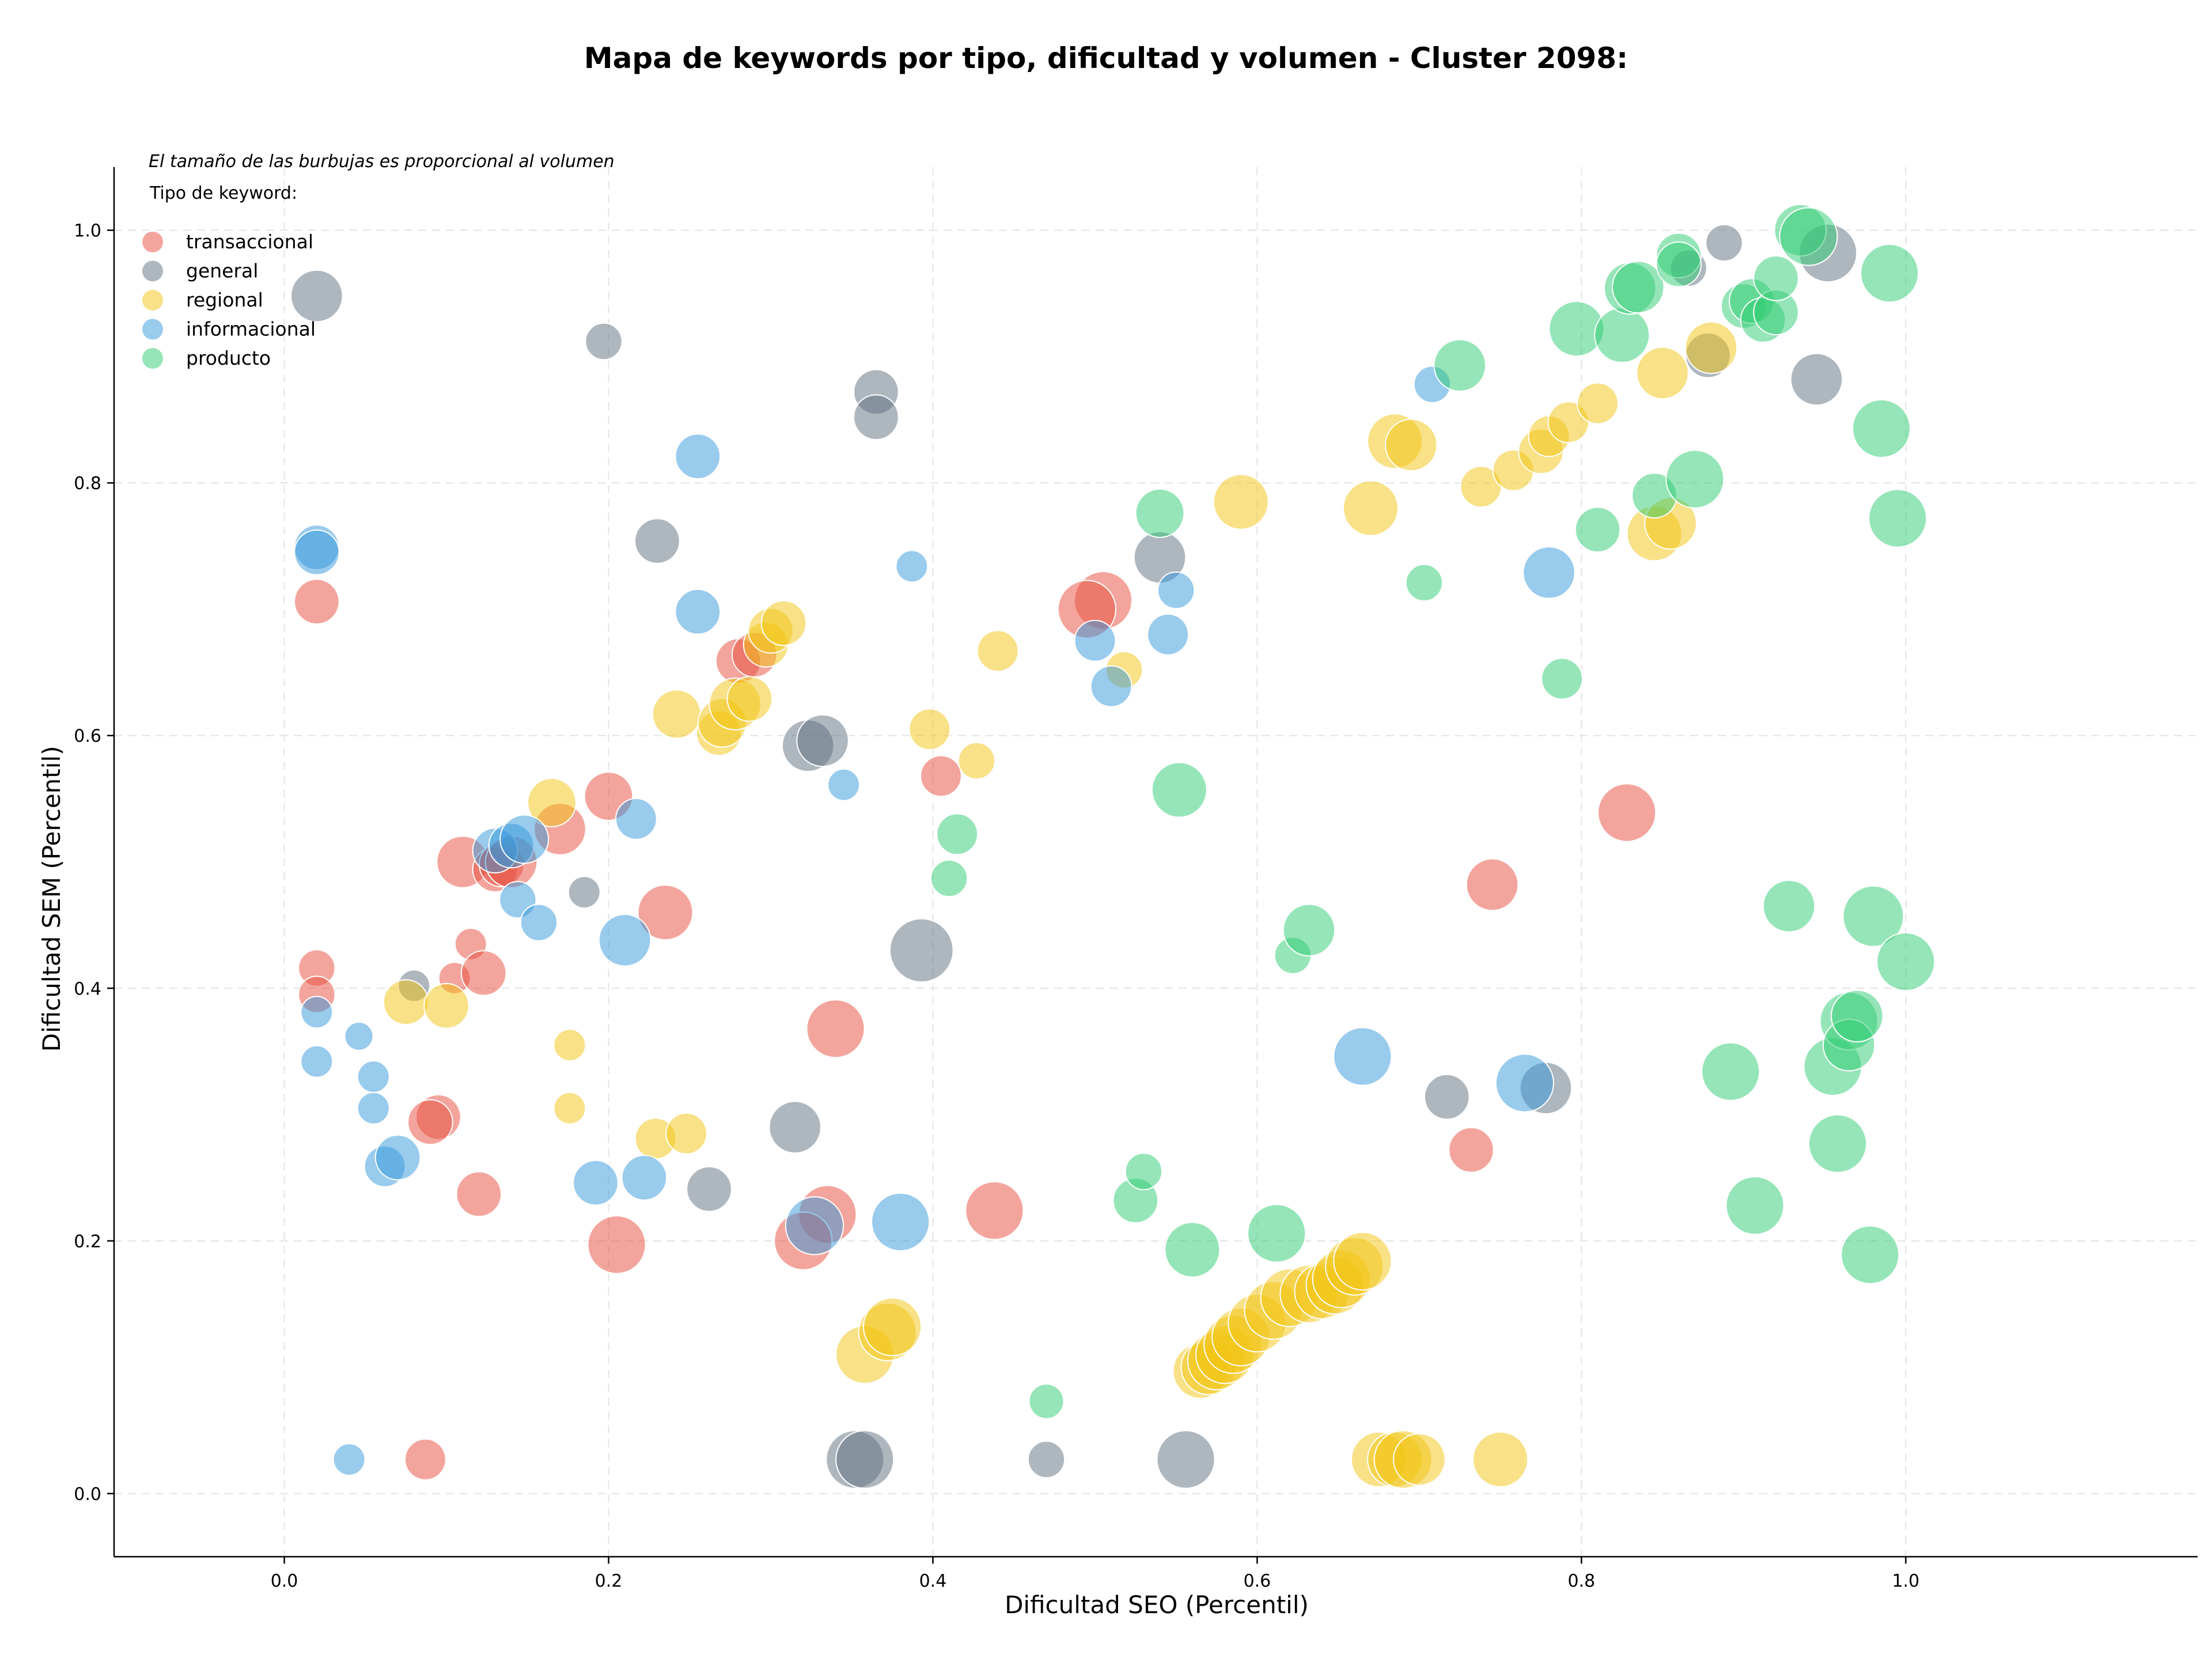 This screenshot has width=2212, height=1661. I want to click on legend-title: Tipo de keyword:, so click(223, 193).